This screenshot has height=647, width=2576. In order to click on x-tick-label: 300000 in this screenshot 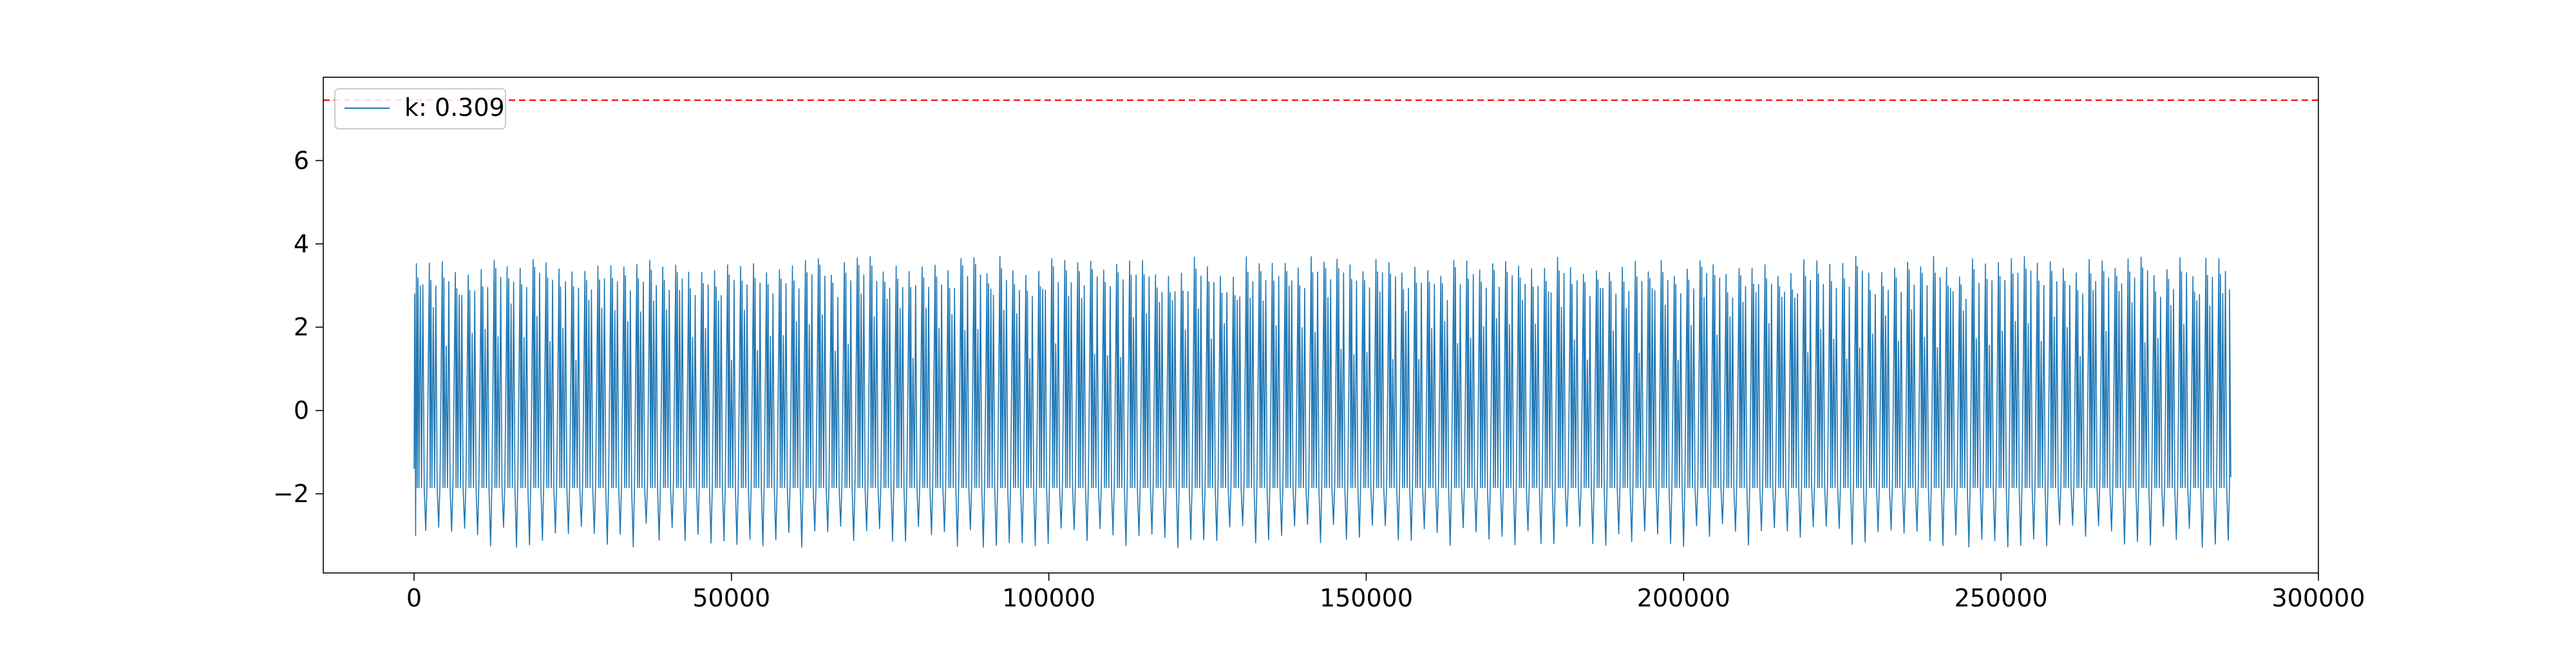, I will do `click(2318, 598)`.